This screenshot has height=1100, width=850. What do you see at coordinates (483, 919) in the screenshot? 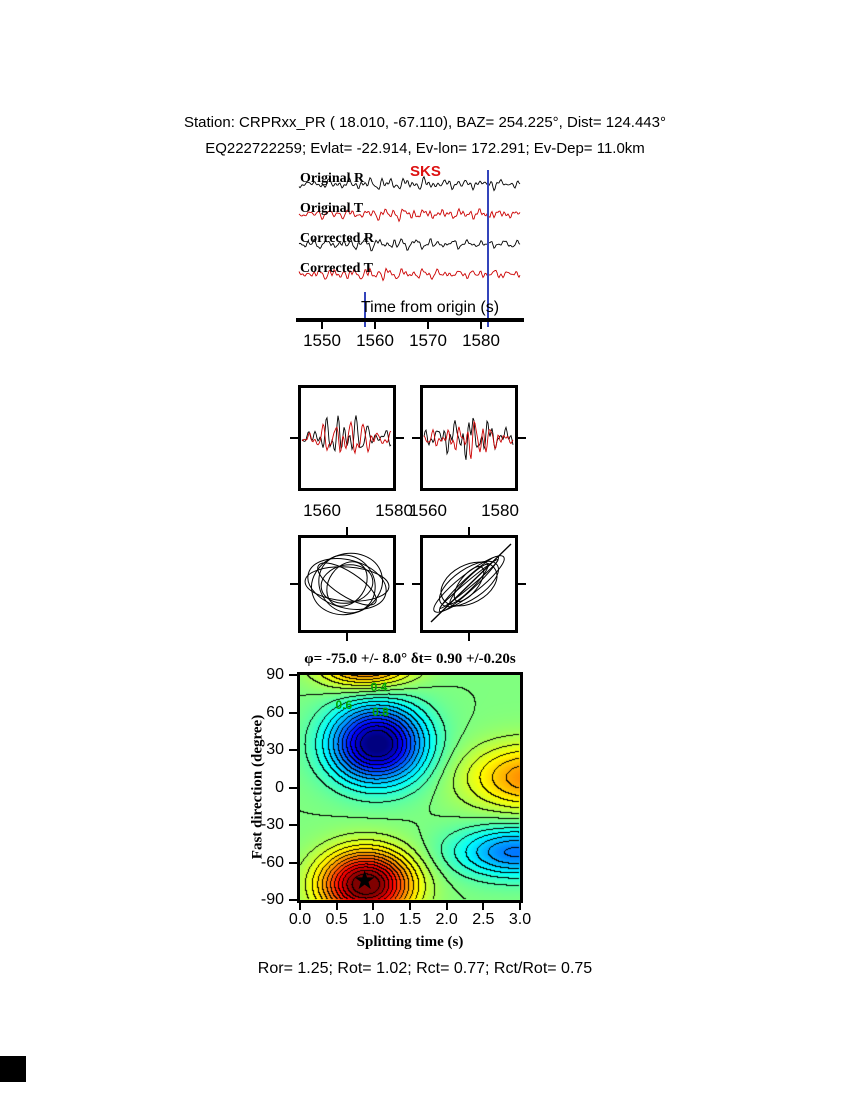
I see `contour-xtick-label: 2.5` at bounding box center [483, 919].